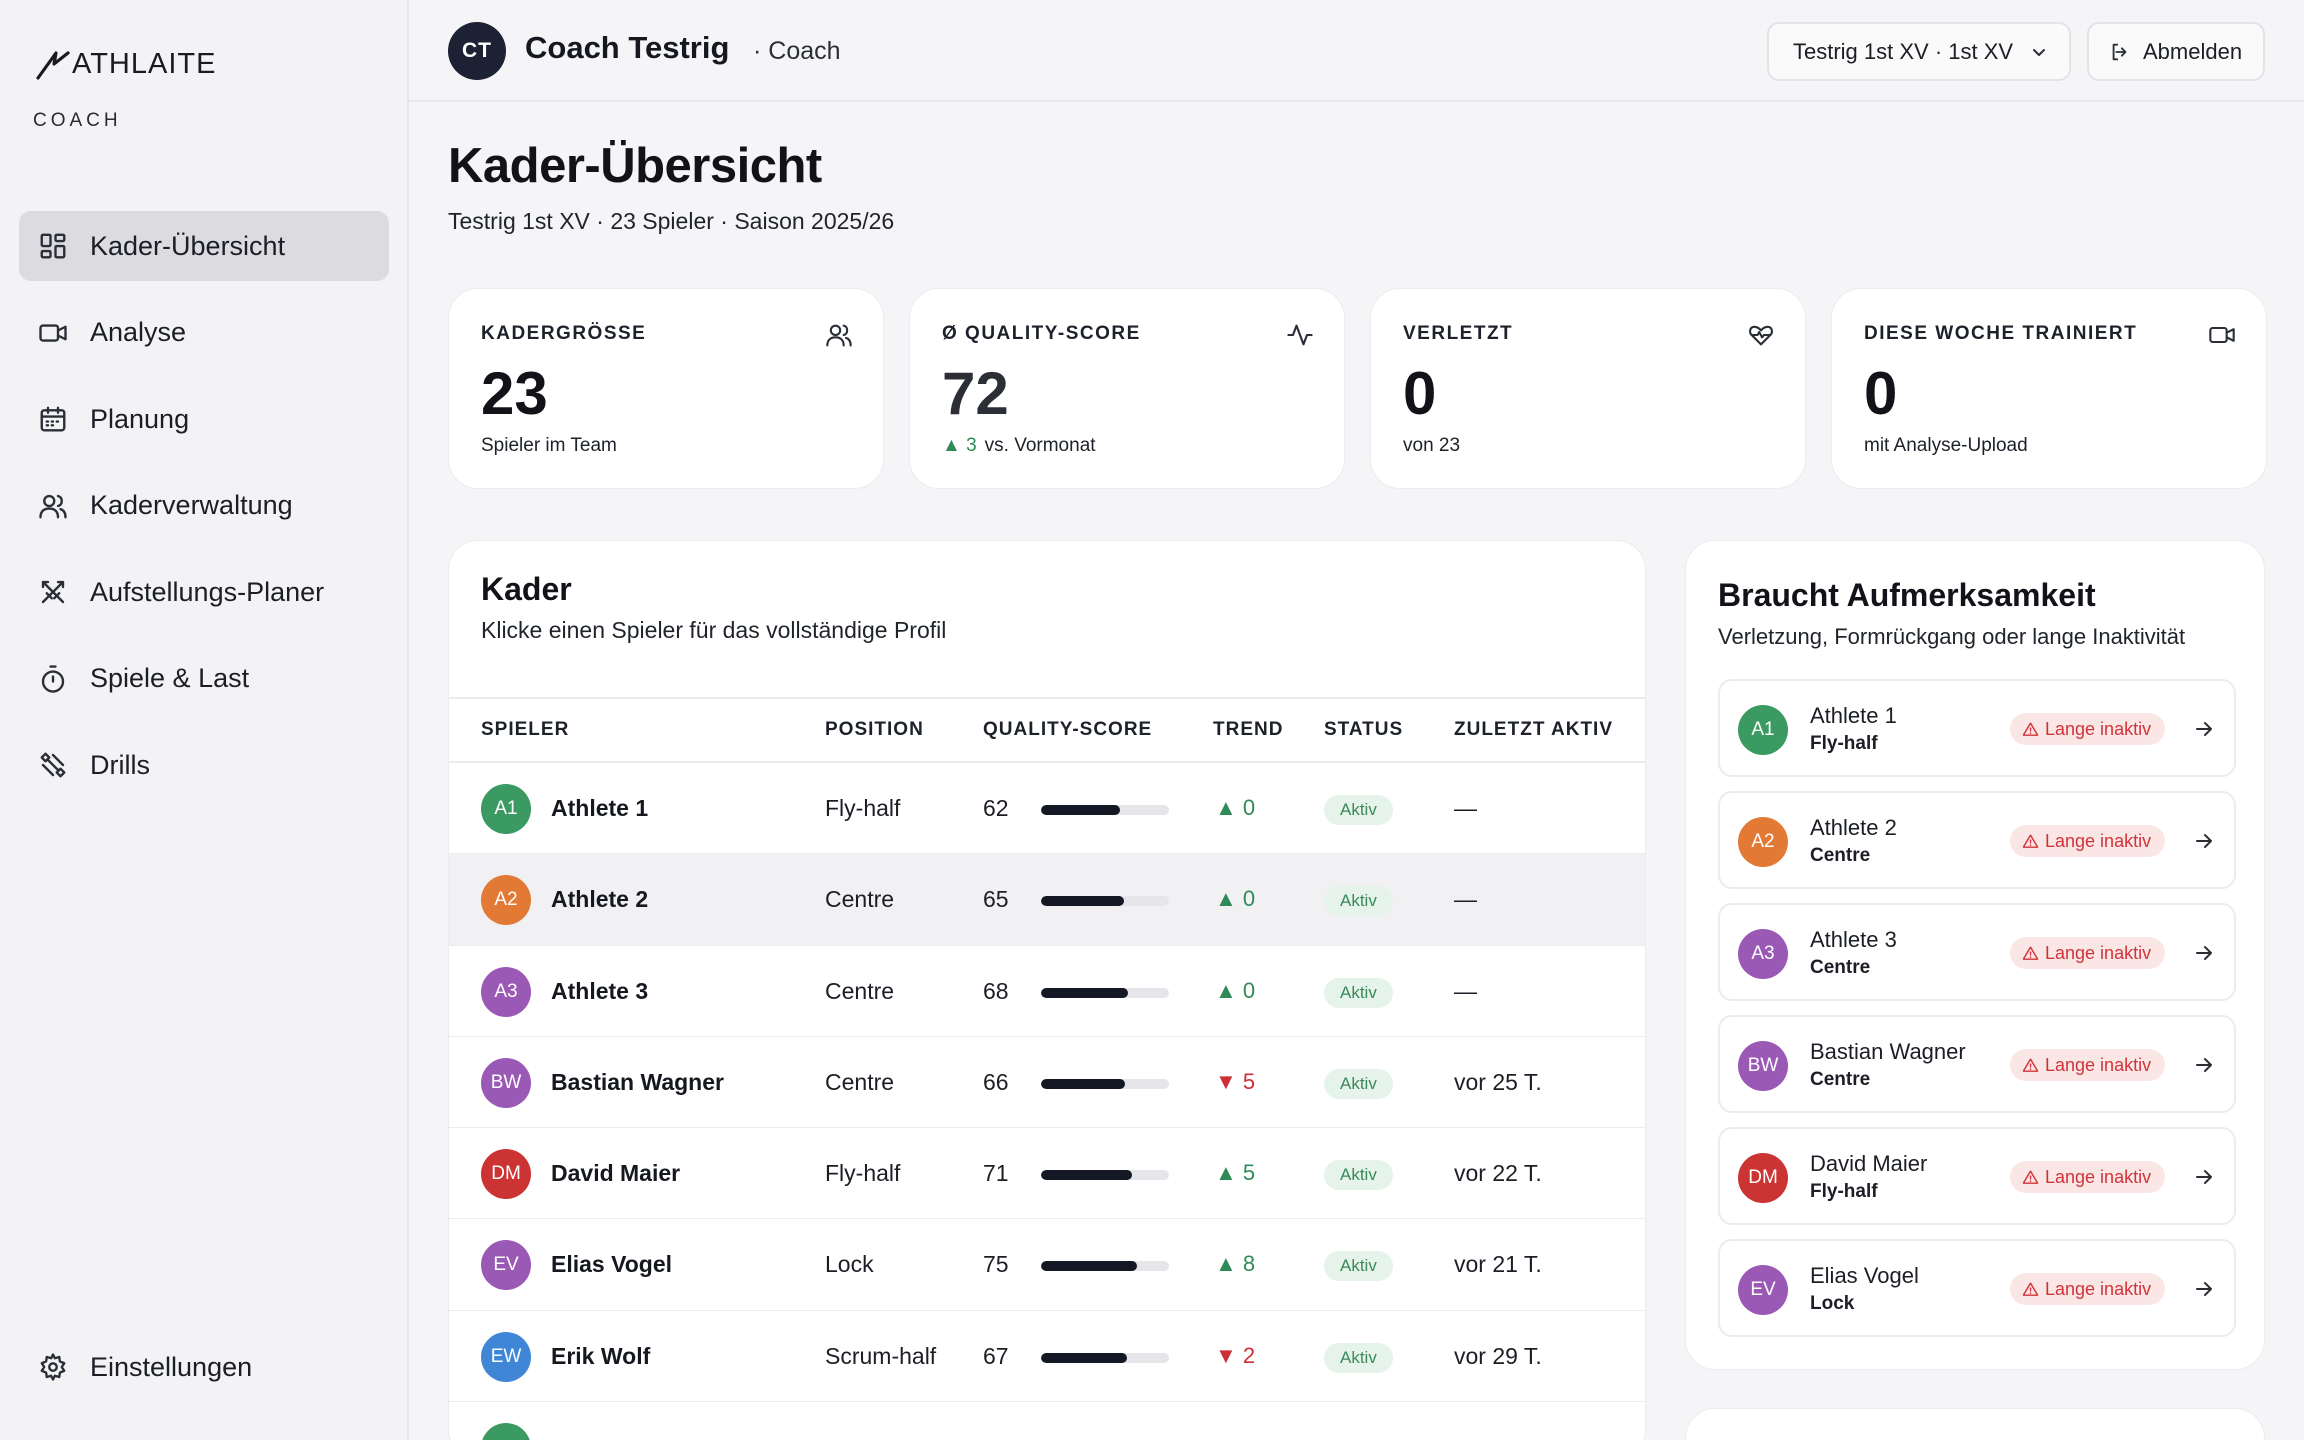 The image size is (2304, 1440). What do you see at coordinates (1977, 1288) in the screenshot?
I see `attention-item: EV Elias Vogel Lock Lange inaktiv` at bounding box center [1977, 1288].